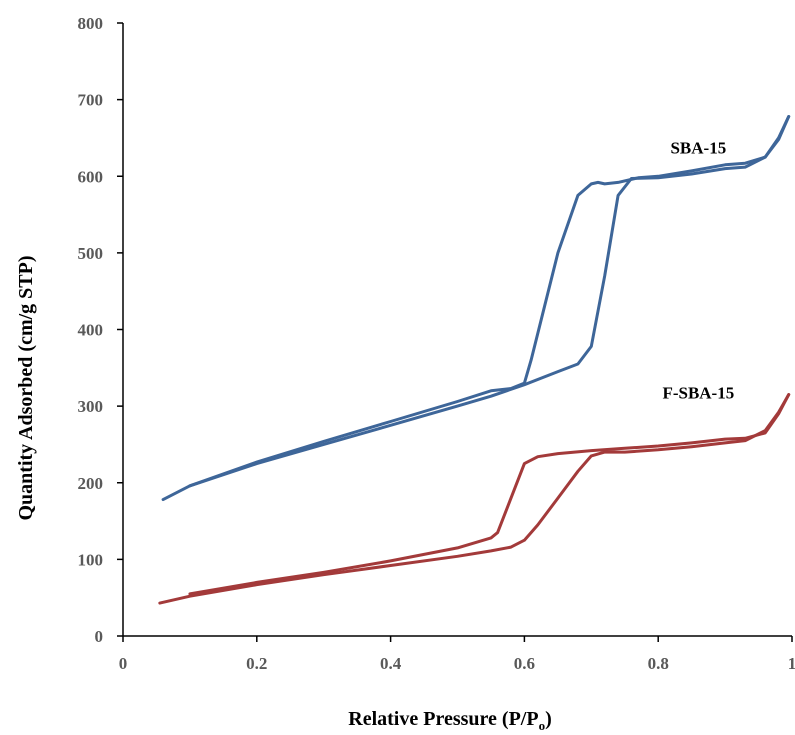 The image size is (795, 735). I want to click on series-label-f-sba-15: F-SBA-15, so click(698, 392).